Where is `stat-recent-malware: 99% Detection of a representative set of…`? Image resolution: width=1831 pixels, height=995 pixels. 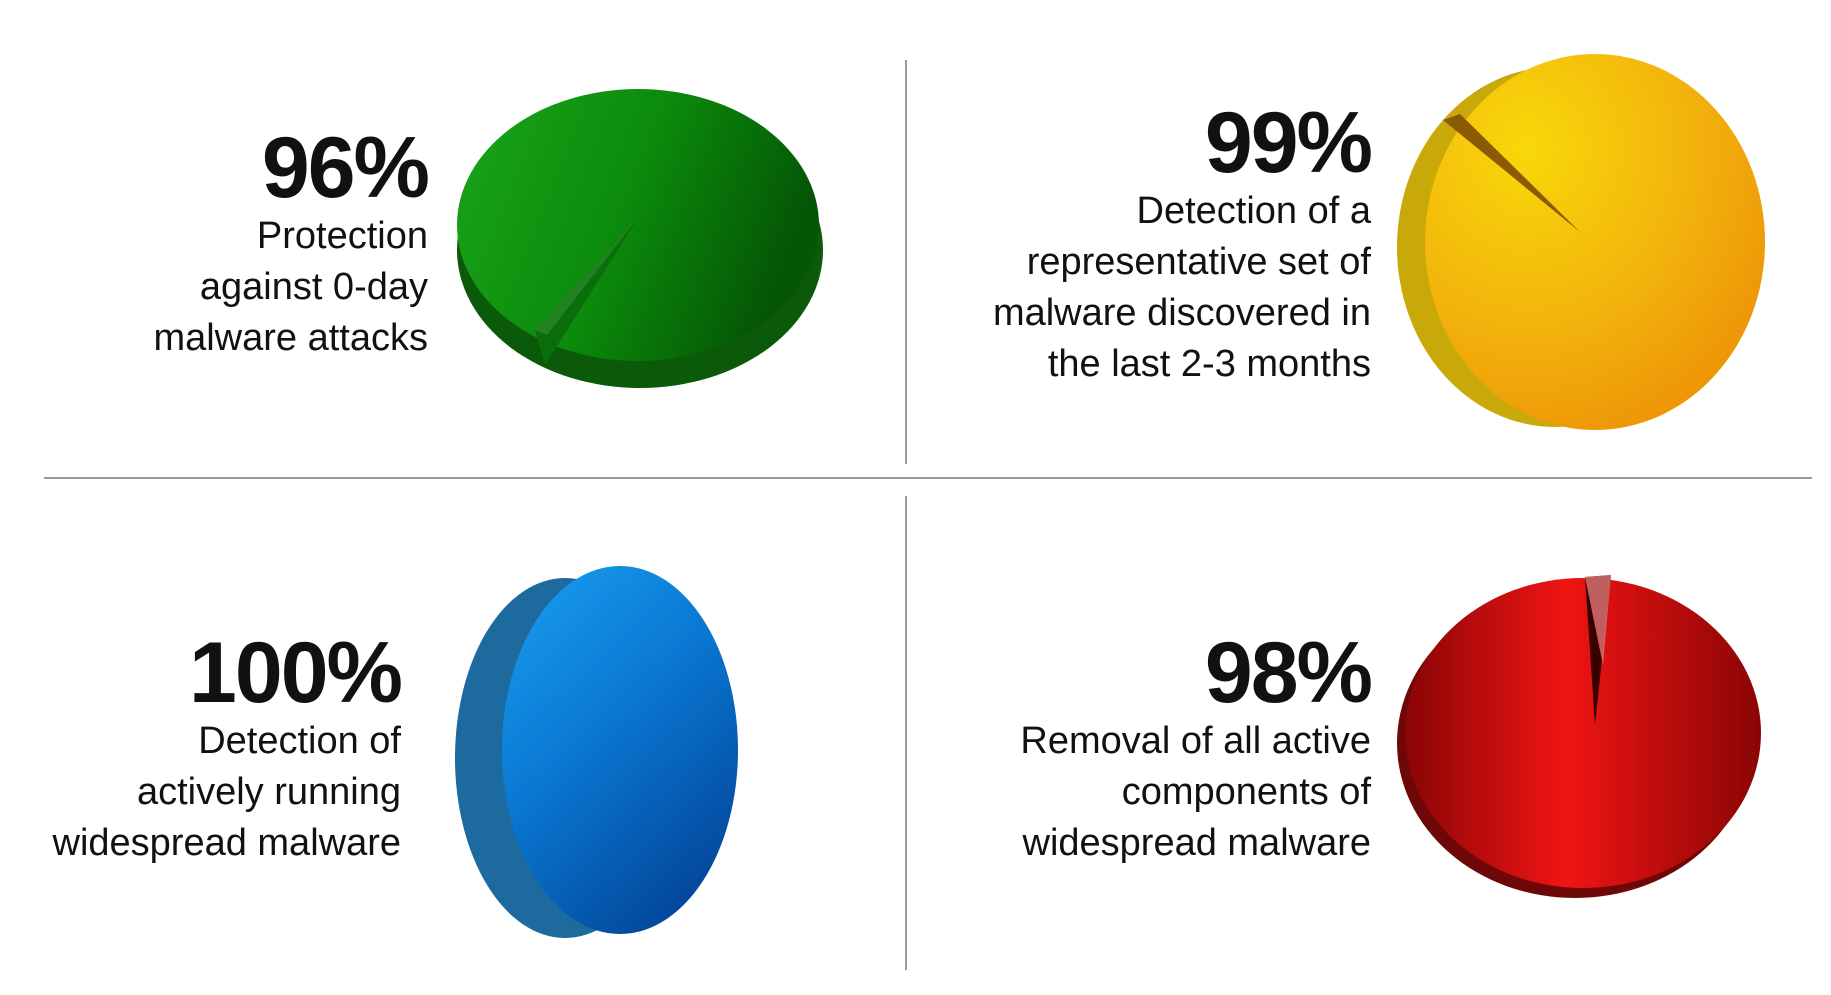
stat-recent-malware: 99% Detection of a representative set of… is located at coordinates (1182, 242).